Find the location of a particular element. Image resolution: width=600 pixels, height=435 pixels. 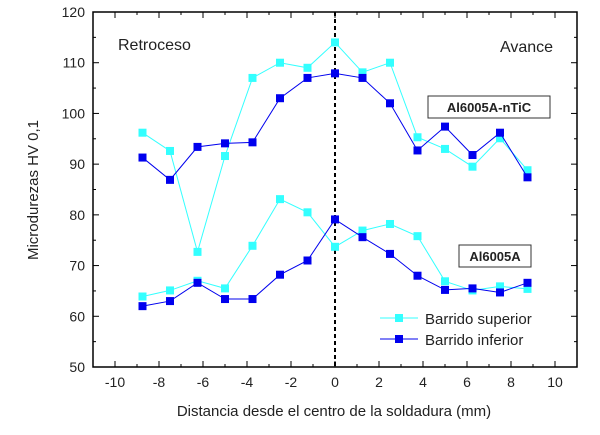

x-tick-label: -8 is located at coordinates (159, 382).